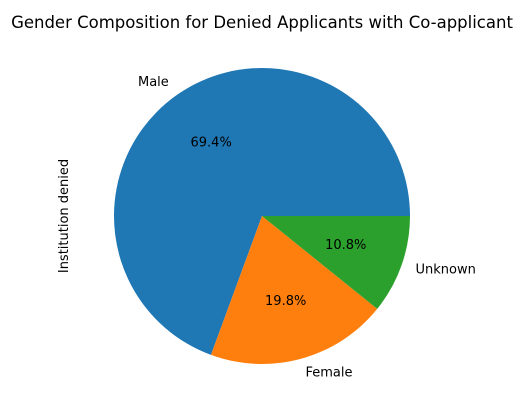  Describe the element at coordinates (64, 216) in the screenshot. I see `y-axis-label: Institution denied` at that location.